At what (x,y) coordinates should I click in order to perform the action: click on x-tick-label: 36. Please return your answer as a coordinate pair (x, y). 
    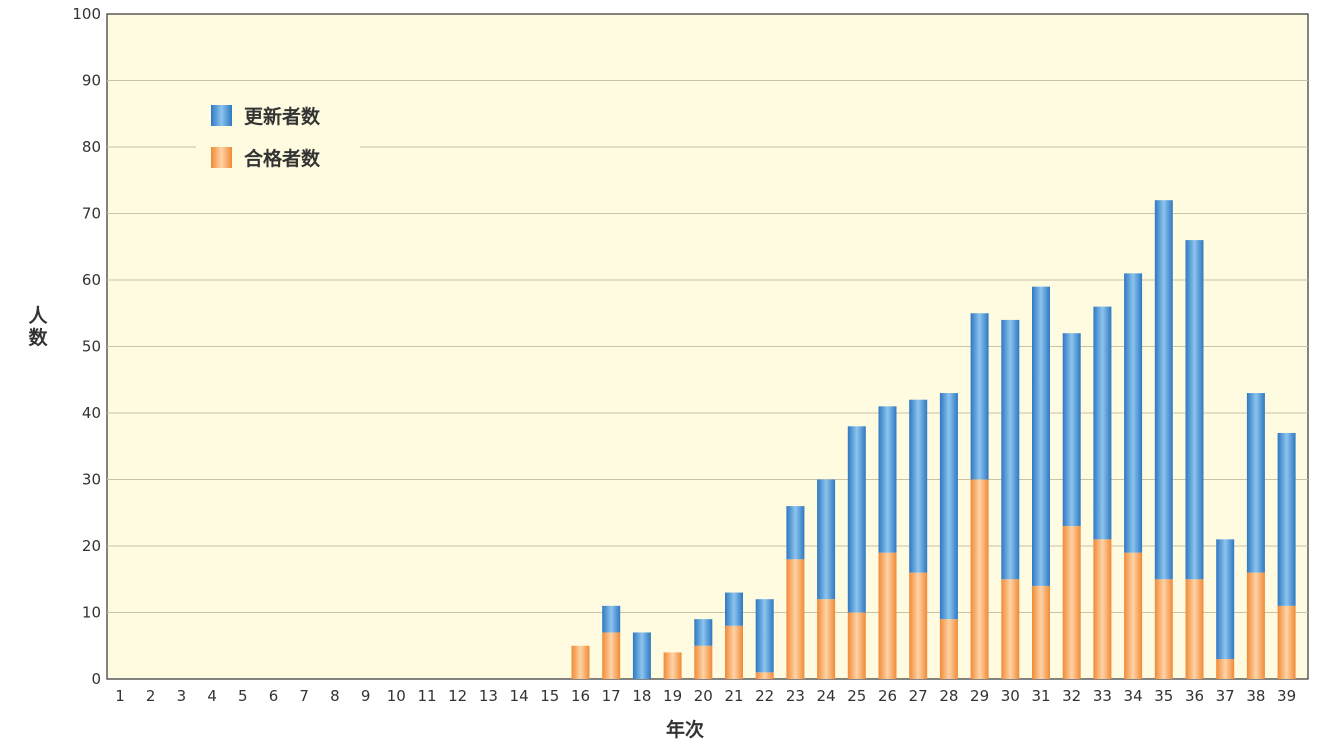
    Looking at the image, I should click on (1194, 696).